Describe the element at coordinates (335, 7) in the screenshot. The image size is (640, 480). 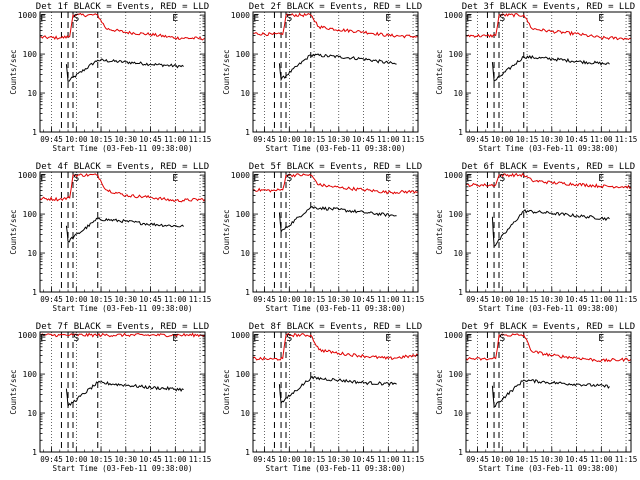
I see `panel-title: Det 2f BLACK = Events, RED = LLD` at that location.